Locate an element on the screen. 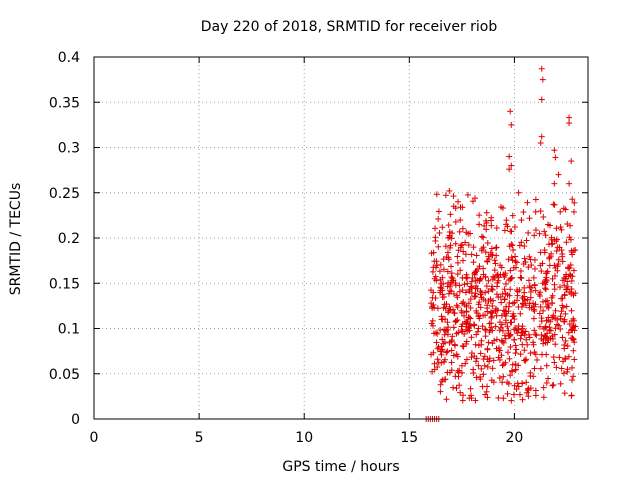 Image resolution: width=640 pixels, height=480 pixels. y-tick-label: 0.35 is located at coordinates (64, 103).